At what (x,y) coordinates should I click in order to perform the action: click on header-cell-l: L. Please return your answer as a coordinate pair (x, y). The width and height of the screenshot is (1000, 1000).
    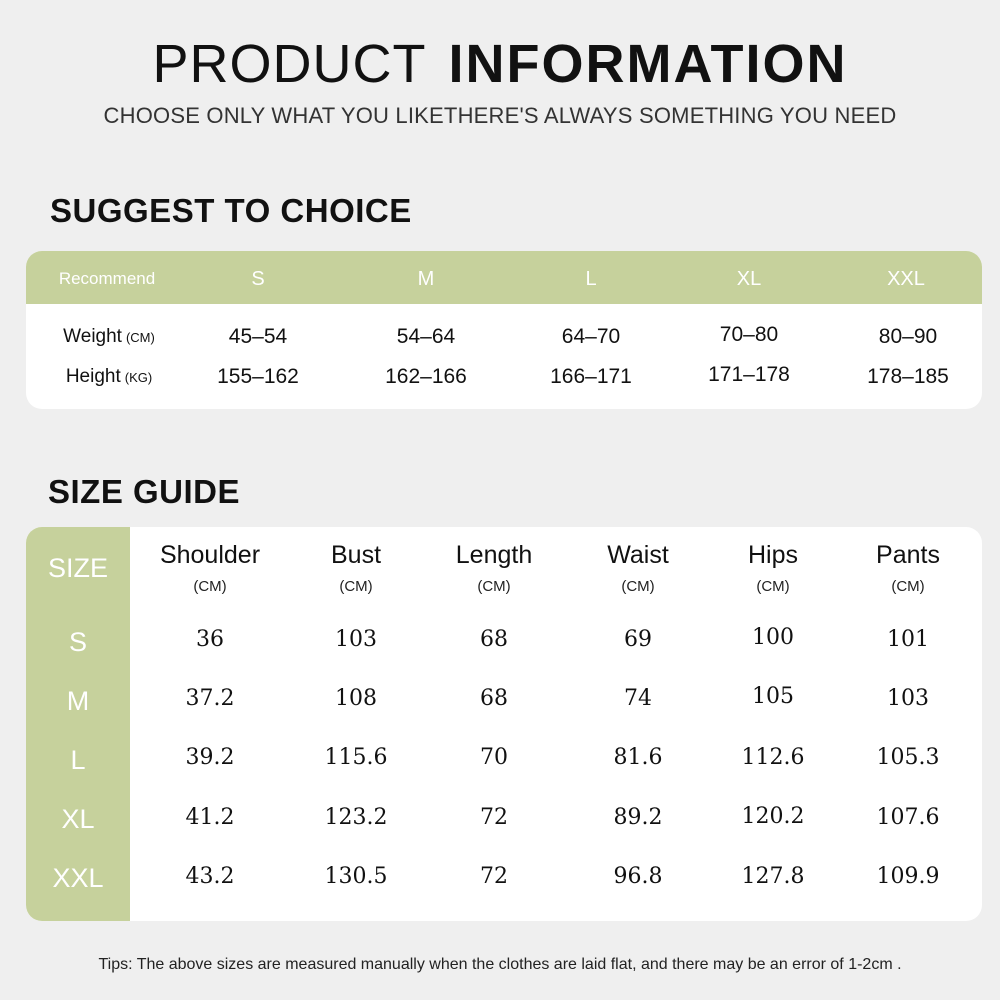
    Looking at the image, I should click on (591, 279).